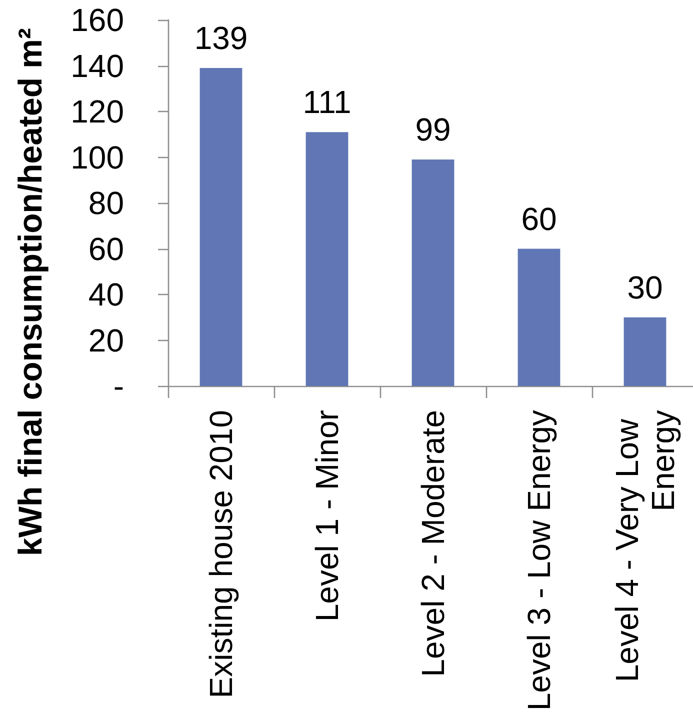  What do you see at coordinates (106, 340) in the screenshot?
I see `y-tick-label: 20` at bounding box center [106, 340].